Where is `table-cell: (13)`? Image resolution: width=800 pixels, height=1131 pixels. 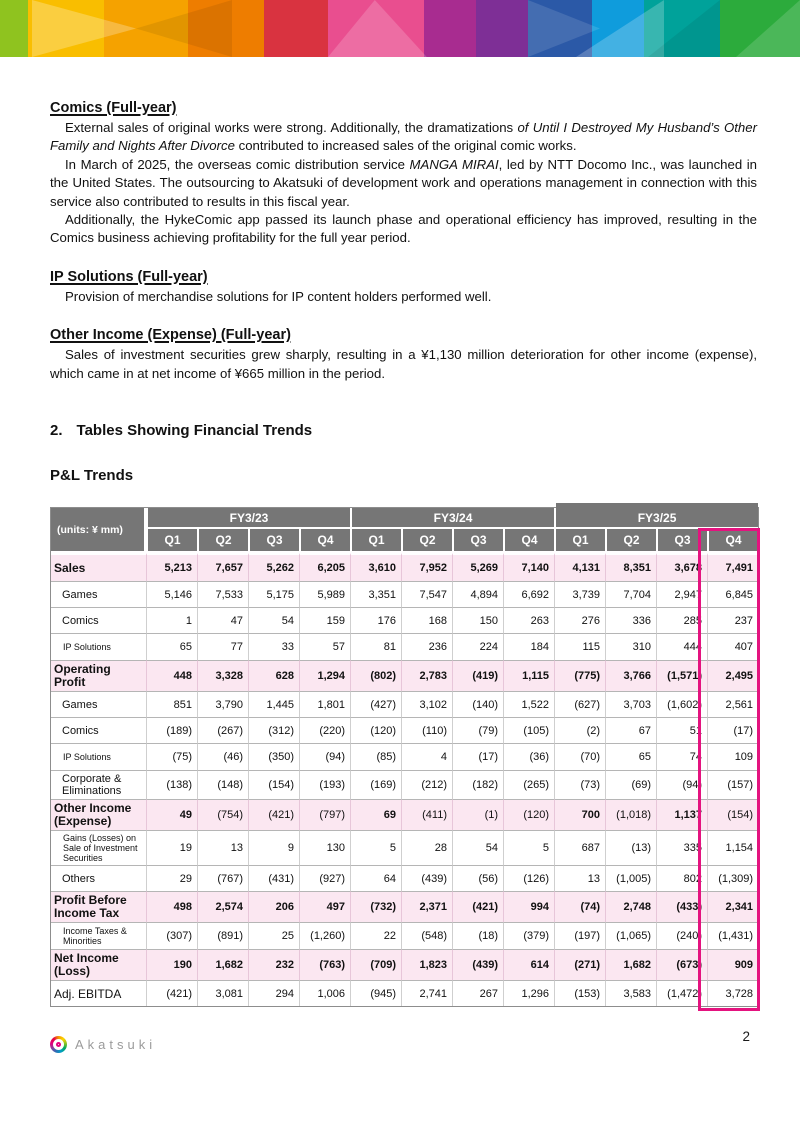
table-cell: (13) is located at coordinates (631, 848).